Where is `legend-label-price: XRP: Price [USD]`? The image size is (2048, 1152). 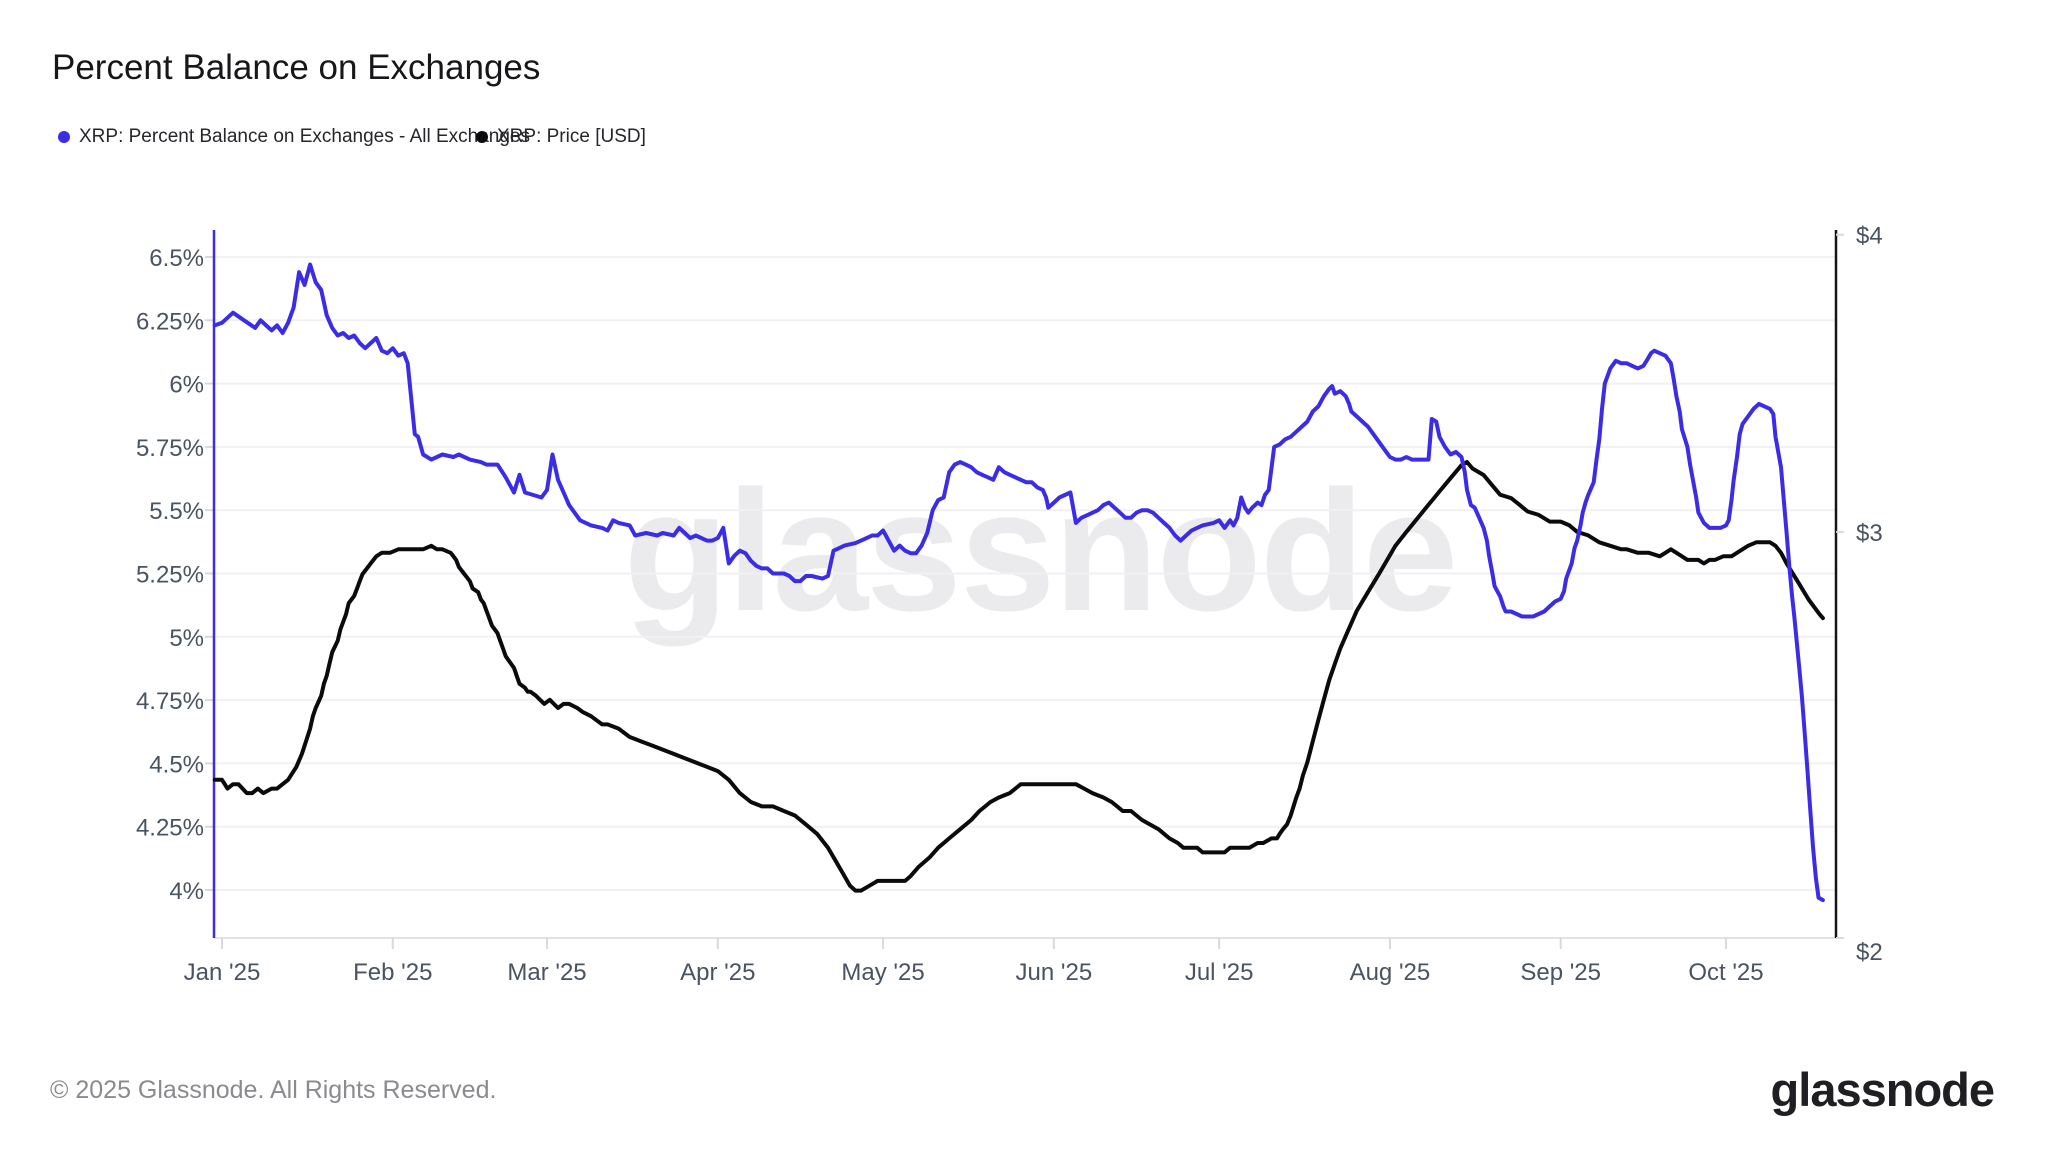
legend-label-price: XRP: Price [USD] is located at coordinates (571, 136).